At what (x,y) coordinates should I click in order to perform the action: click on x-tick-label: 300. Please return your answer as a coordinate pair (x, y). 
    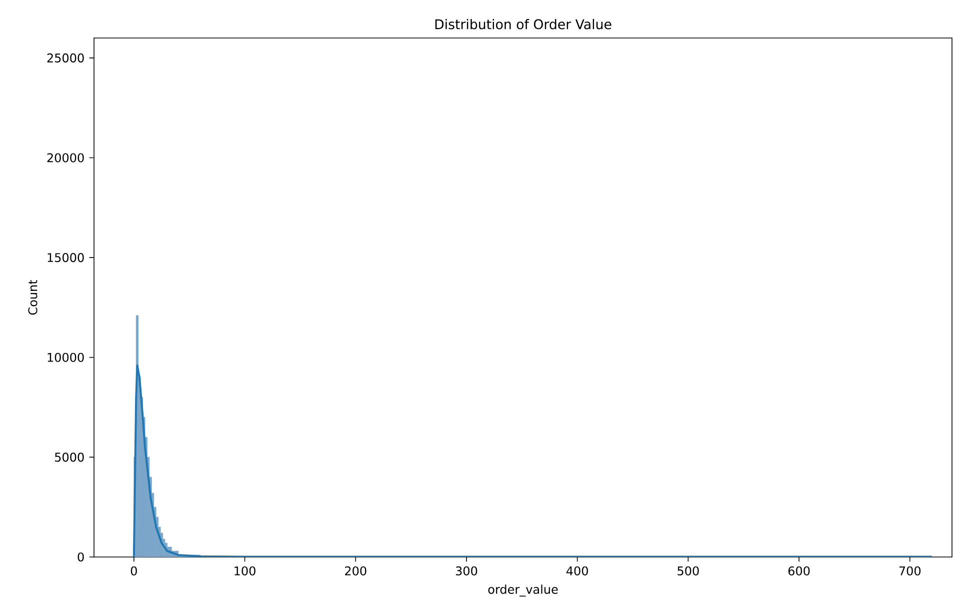
    Looking at the image, I should click on (467, 571).